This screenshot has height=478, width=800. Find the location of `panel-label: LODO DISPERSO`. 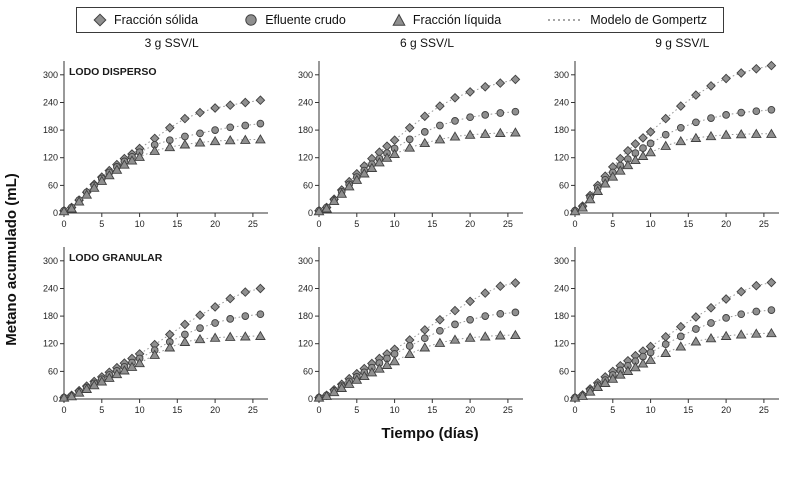

panel-label: LODO DISPERSO is located at coordinates (113, 72).